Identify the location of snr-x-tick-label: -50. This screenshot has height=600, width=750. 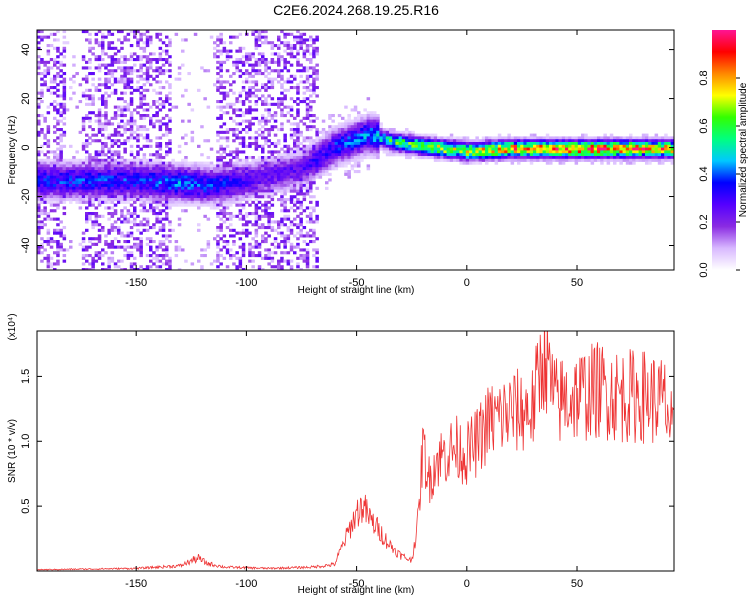
(357, 584).